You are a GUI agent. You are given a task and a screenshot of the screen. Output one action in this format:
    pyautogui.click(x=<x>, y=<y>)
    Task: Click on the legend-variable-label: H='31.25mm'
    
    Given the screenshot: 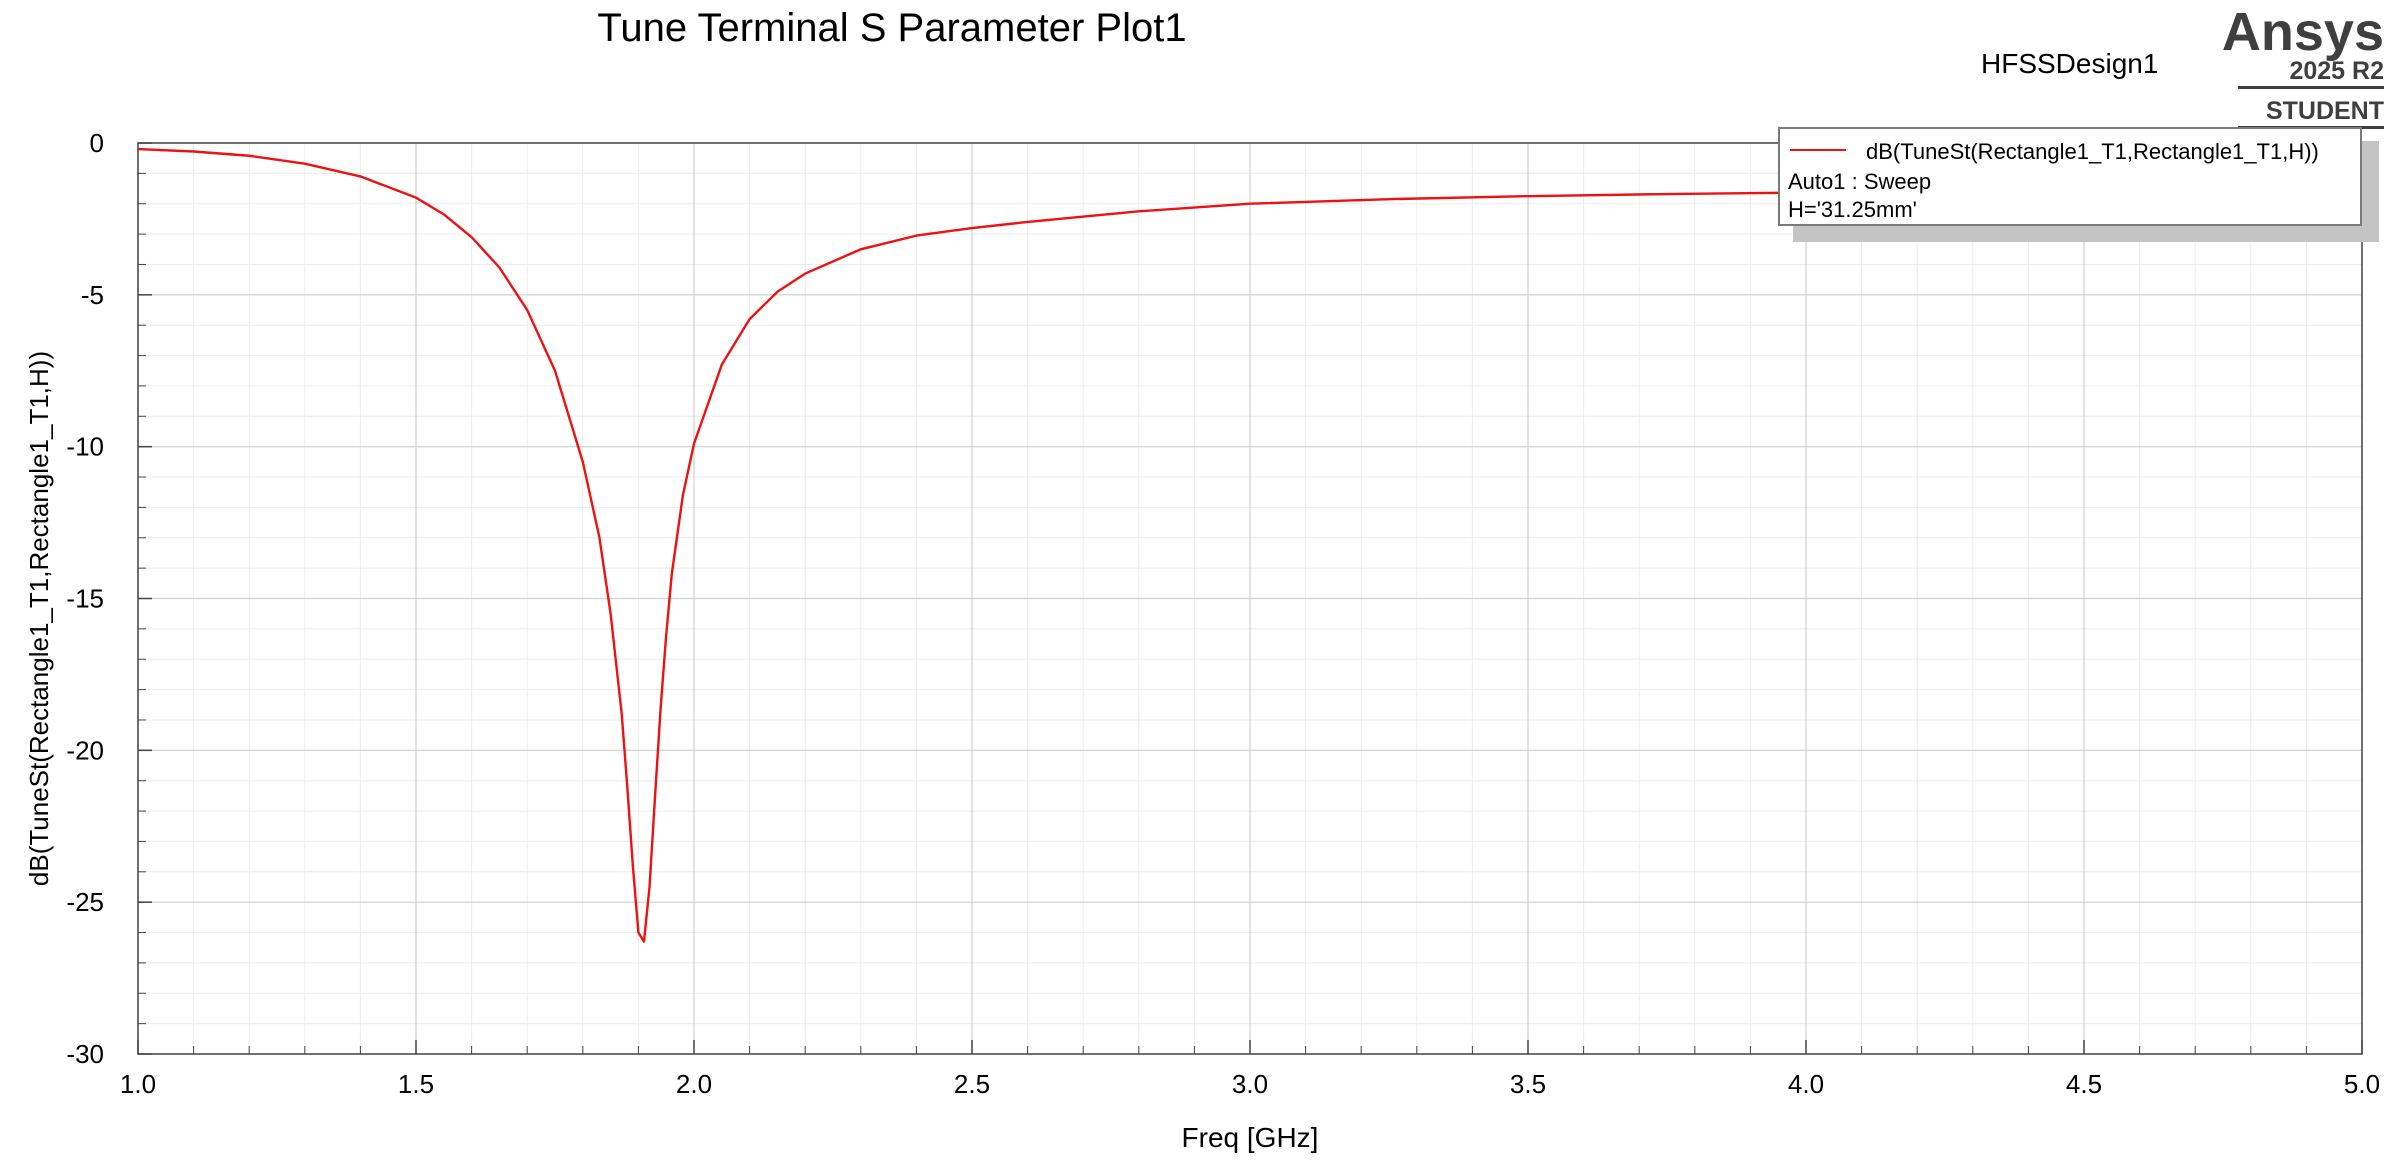 What is the action you would take?
    pyautogui.click(x=1852, y=209)
    